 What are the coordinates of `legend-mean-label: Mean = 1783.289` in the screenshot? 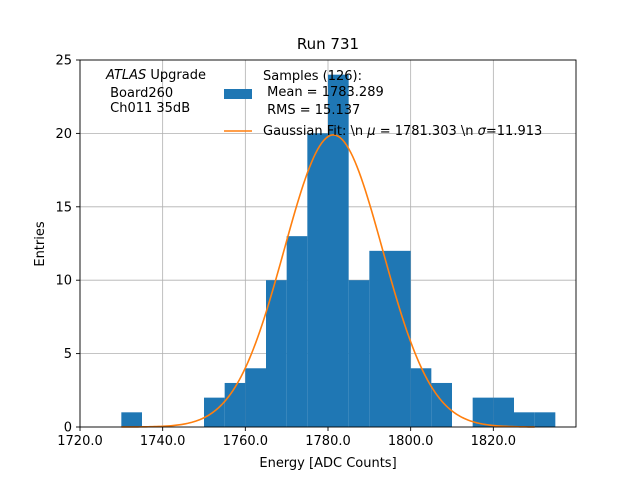 It's located at (323, 92).